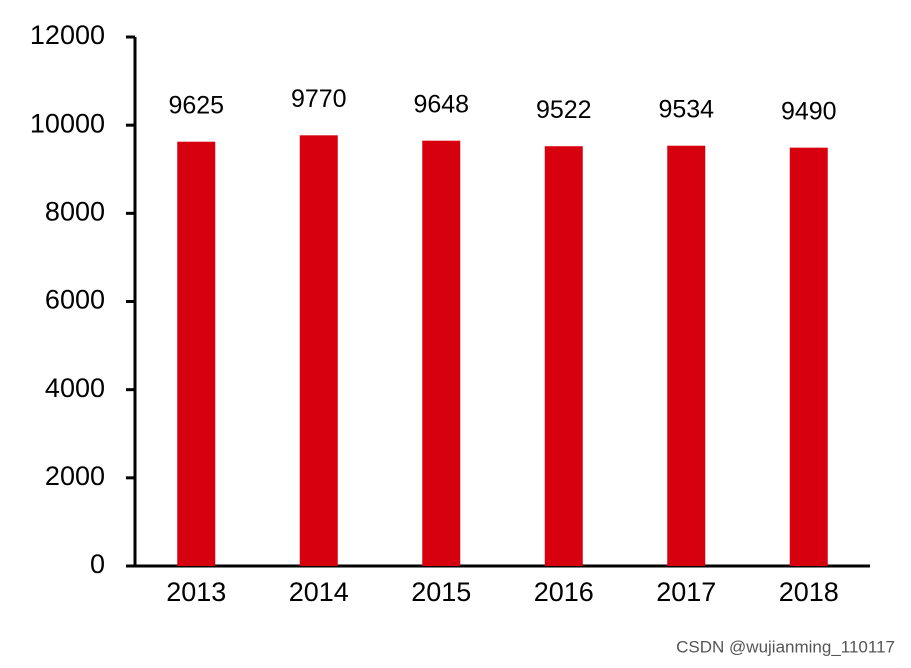 This screenshot has width=911, height=668. I want to click on y-tick-label: 10000, so click(67, 123).